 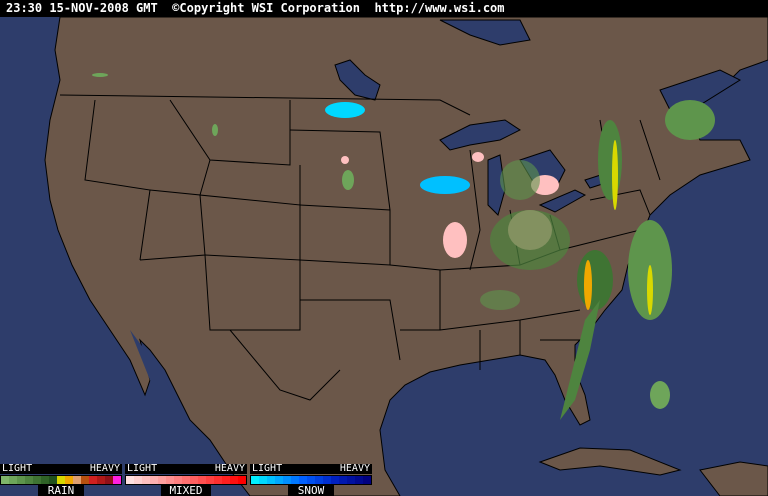 I want to click on cuba, so click(x=610, y=461).